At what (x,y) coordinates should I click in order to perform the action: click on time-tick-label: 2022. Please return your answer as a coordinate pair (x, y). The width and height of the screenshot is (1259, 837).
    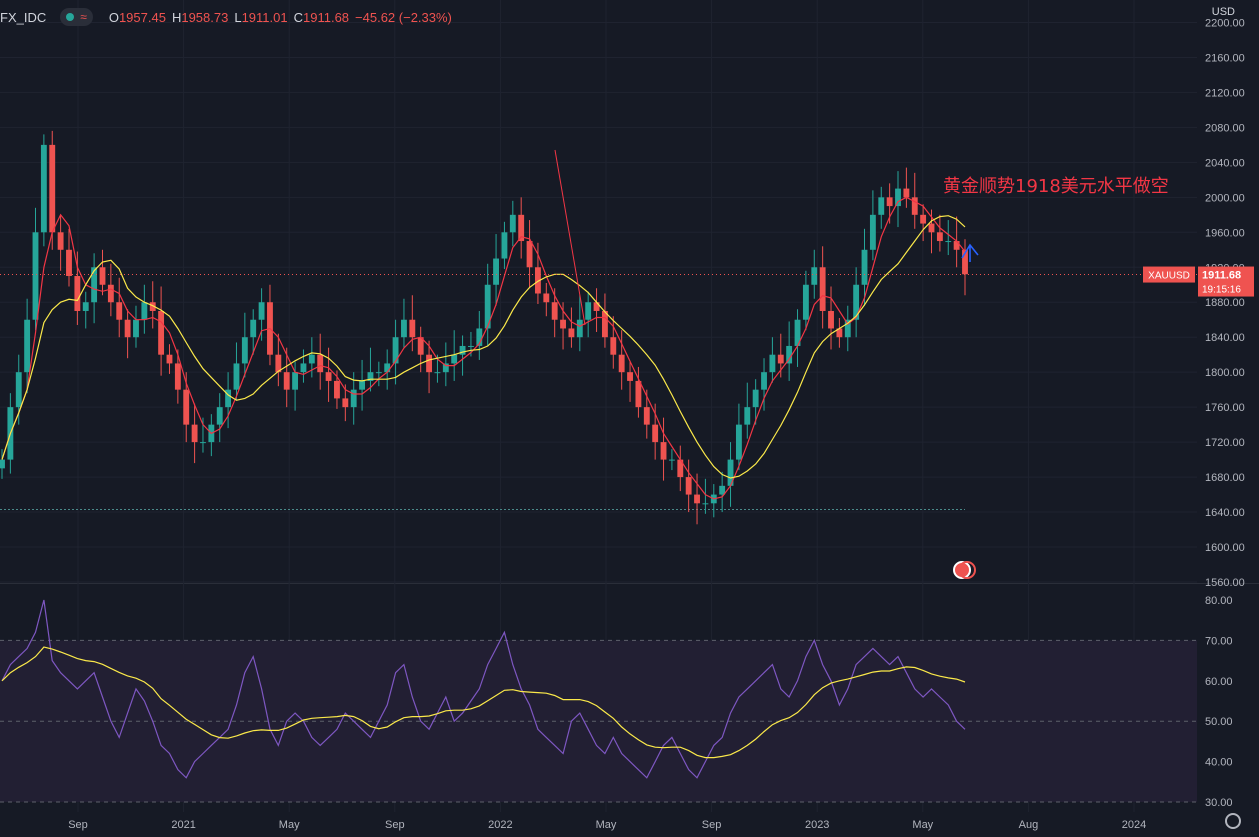
    Looking at the image, I should click on (500, 825).